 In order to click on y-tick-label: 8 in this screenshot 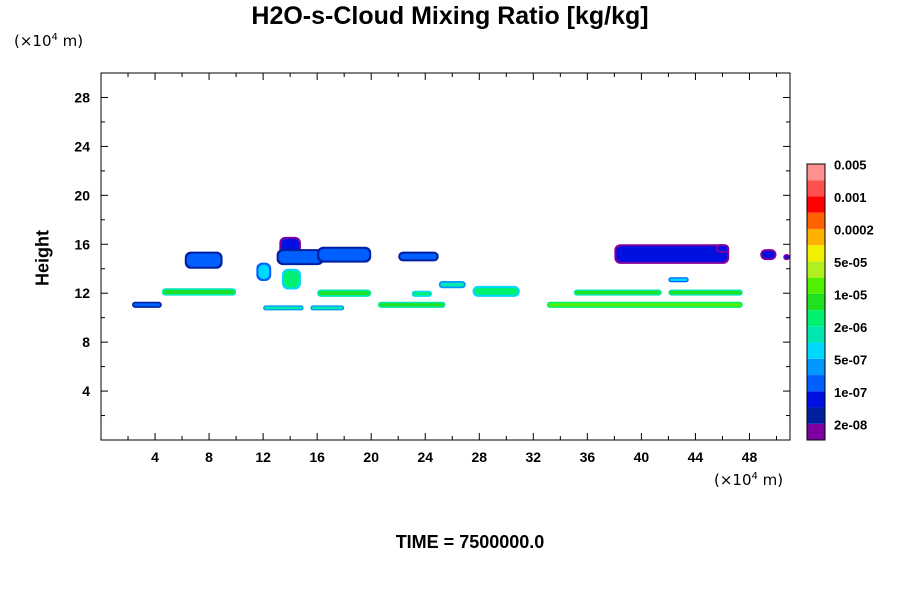, I will do `click(86, 342)`.